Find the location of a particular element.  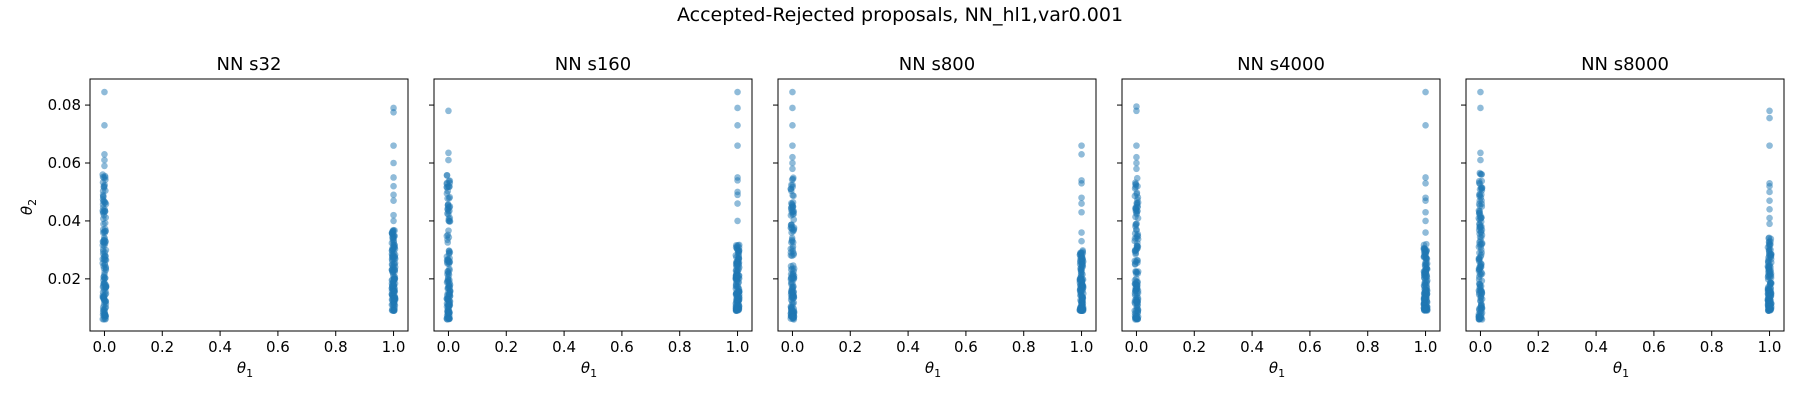

panel-title: NN s800 is located at coordinates (937, 64).